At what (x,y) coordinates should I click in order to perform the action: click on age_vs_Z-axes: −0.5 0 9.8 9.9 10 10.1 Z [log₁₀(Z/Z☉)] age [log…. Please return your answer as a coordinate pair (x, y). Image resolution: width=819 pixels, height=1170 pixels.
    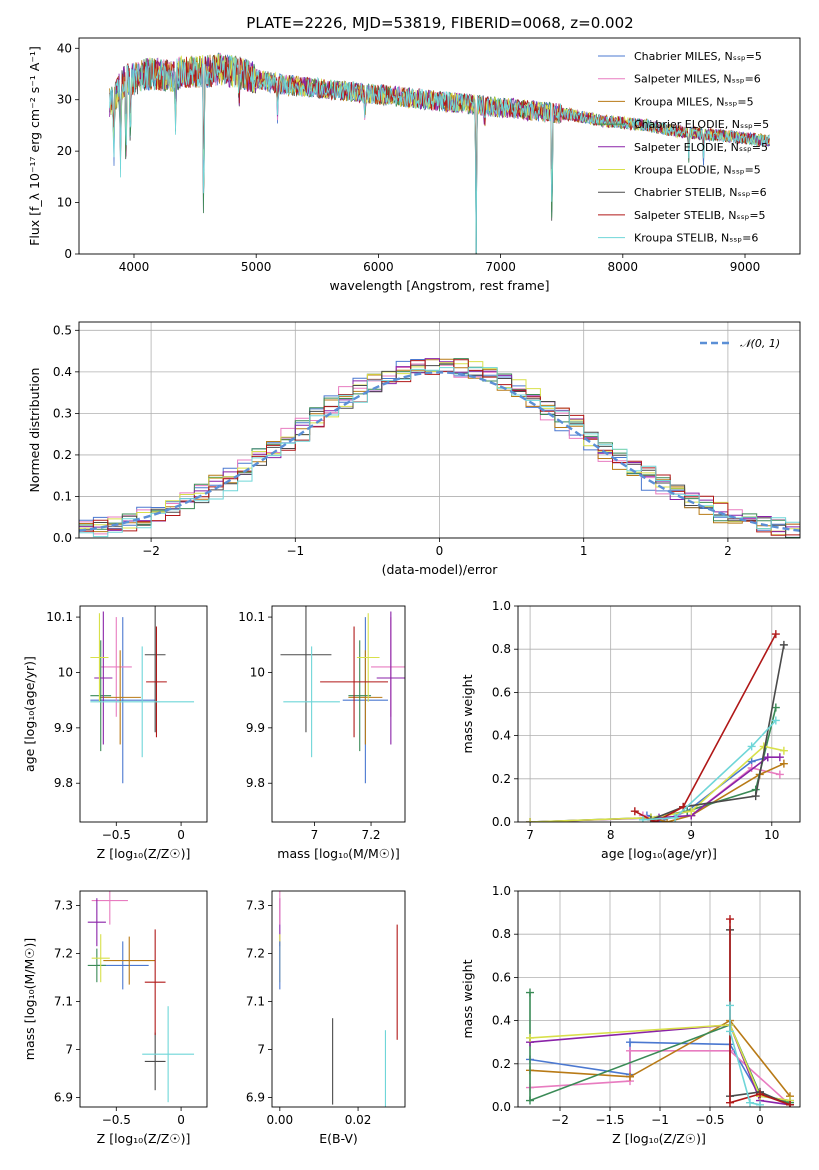
    Looking at the image, I should click on (115, 733).